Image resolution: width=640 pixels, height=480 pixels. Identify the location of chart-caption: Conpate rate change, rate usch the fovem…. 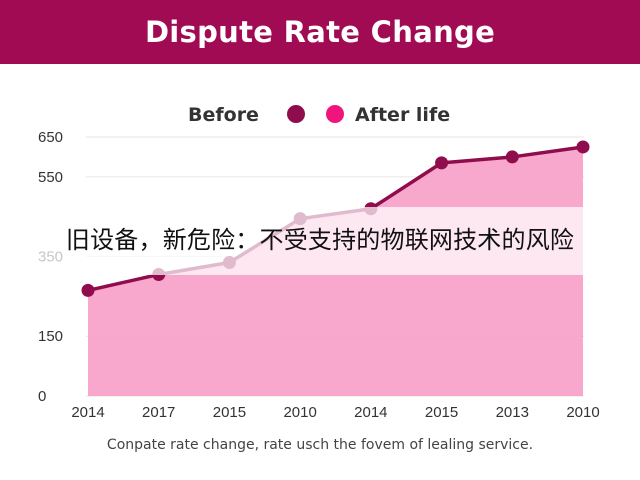
(320, 445).